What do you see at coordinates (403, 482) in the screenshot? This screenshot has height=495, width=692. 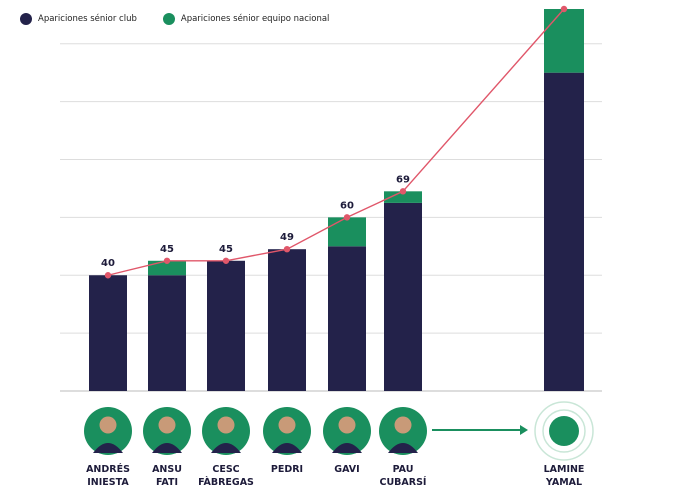 I see `player-name-5-1: CUBARSÍ` at bounding box center [403, 482].